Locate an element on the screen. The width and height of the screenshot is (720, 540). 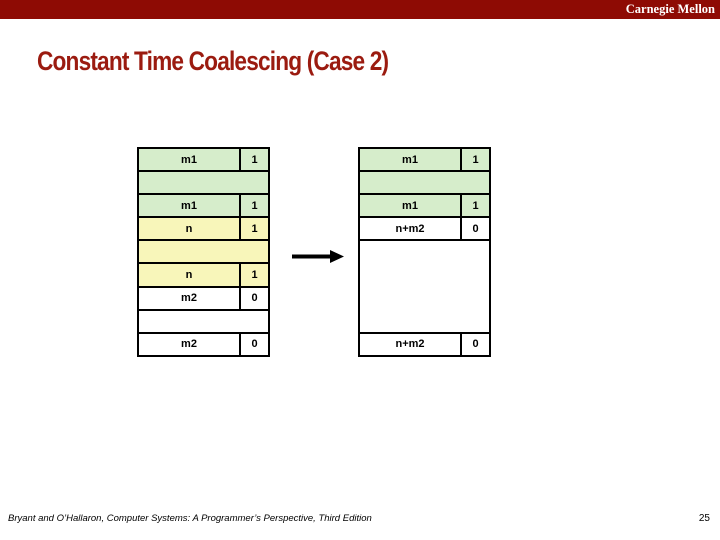
heap-after-table: m1 1 m1 1 n+m2 0 n+m2 0 is located at coordinates (424, 252).